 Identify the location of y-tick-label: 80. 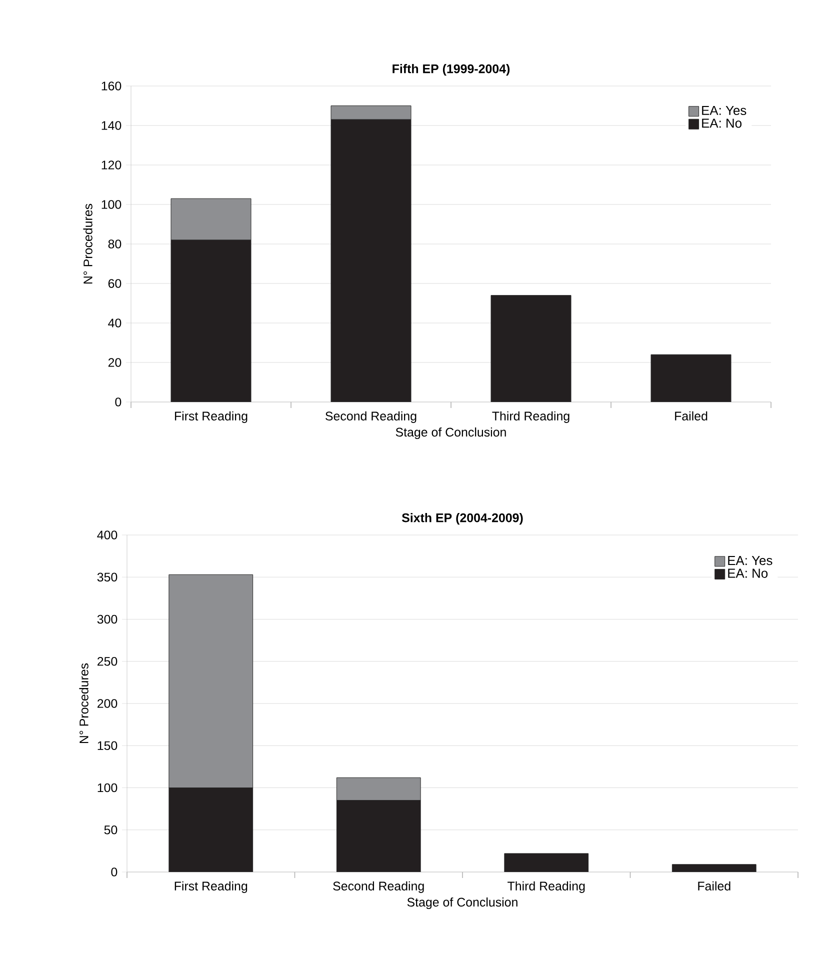
(115, 244).